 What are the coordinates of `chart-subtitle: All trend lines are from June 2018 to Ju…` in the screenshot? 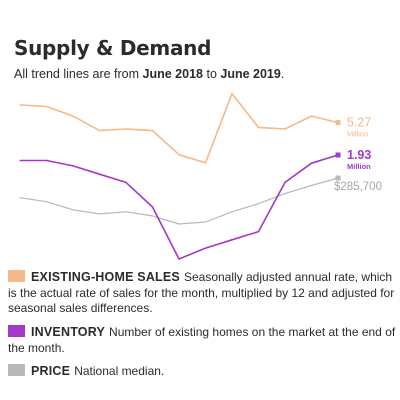 It's located at (149, 74).